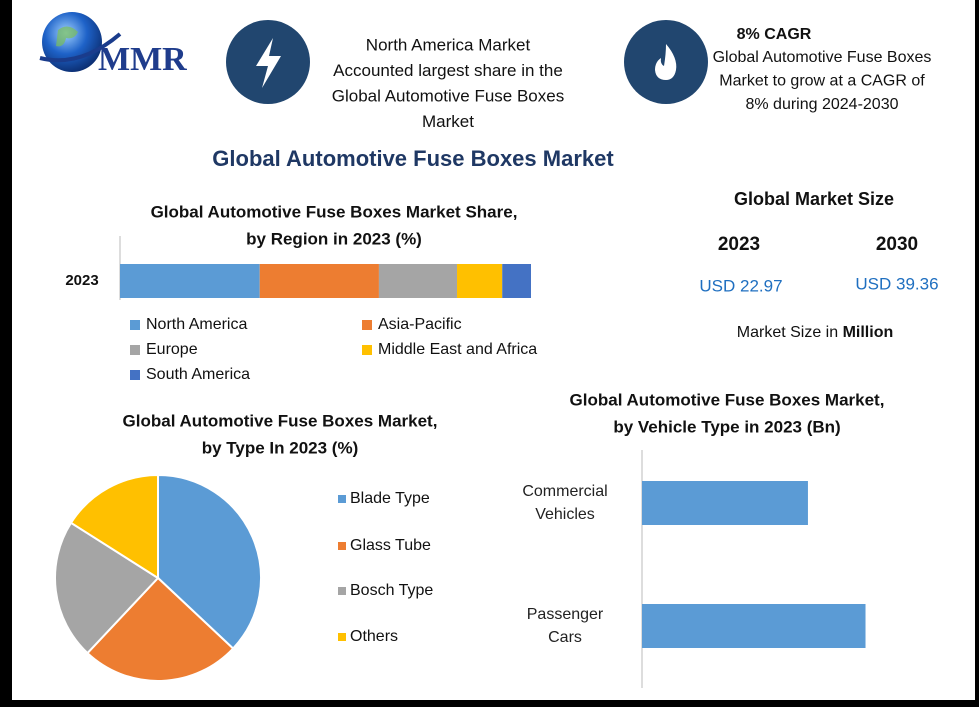  I want to click on legend-label: Bosch Type, so click(391, 590).